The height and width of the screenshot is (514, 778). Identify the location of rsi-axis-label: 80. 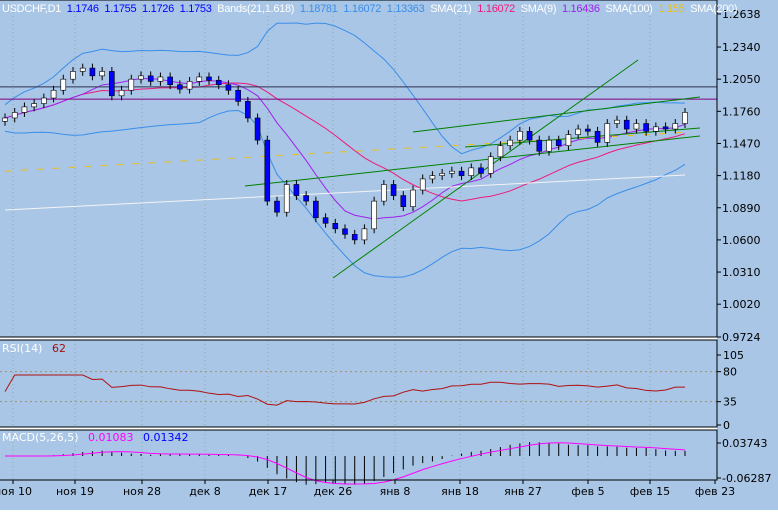
(730, 372).